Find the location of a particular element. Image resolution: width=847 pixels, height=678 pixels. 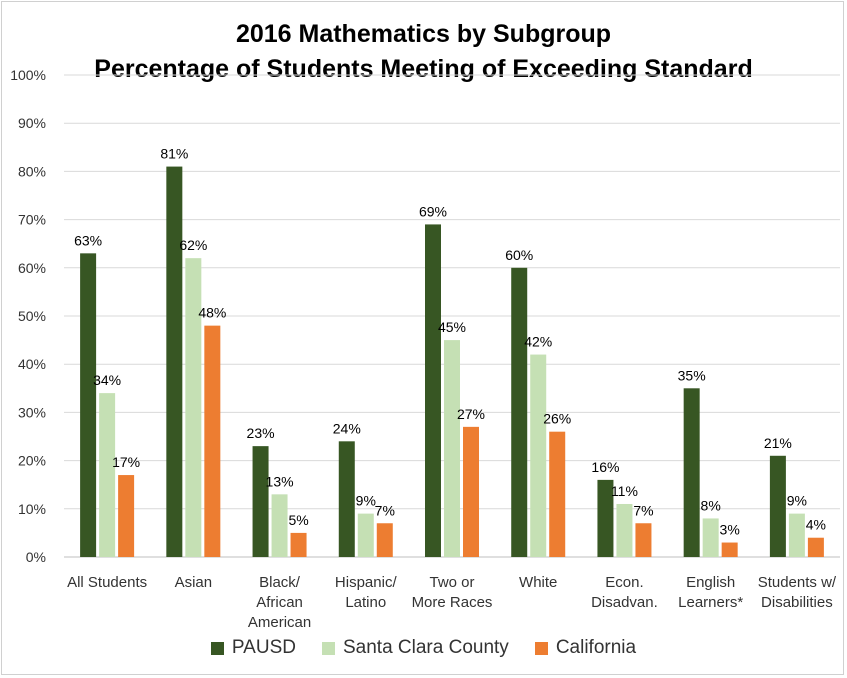

data-label: 4% is located at coordinates (816, 525).